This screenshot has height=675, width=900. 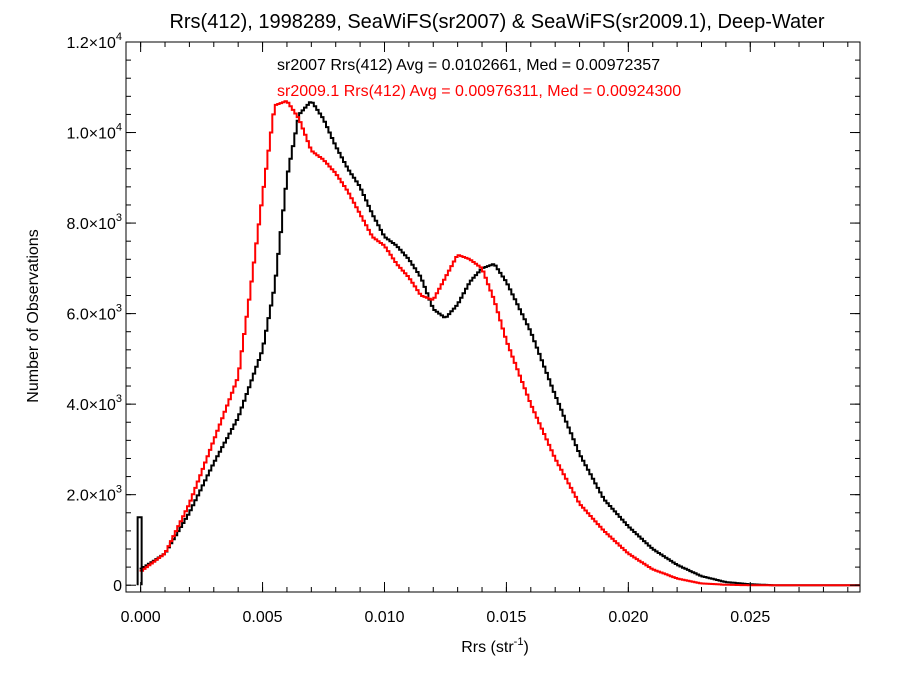 I want to click on x-tick-label-3: 0.015, so click(x=506, y=617).